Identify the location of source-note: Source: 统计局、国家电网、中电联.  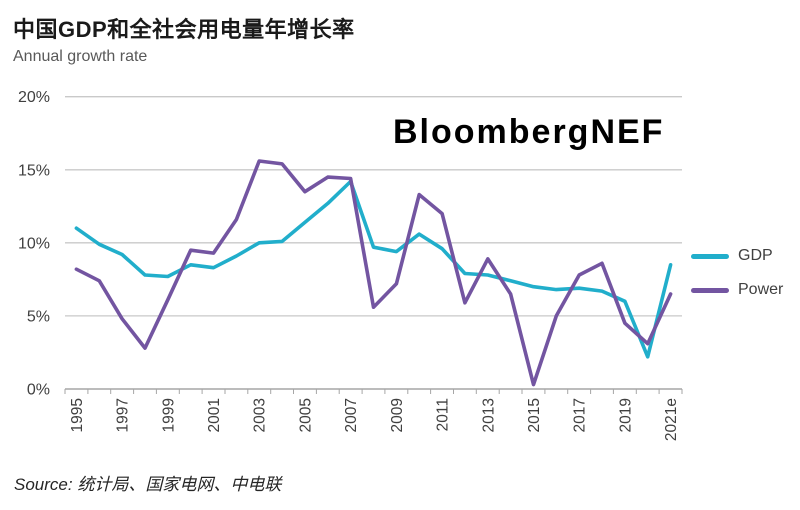
(147, 482).